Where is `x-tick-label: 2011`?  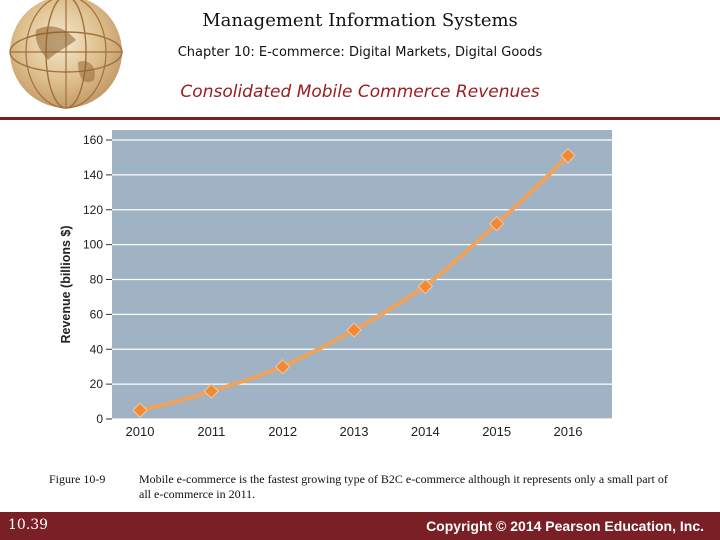 x-tick-label: 2011 is located at coordinates (211, 431).